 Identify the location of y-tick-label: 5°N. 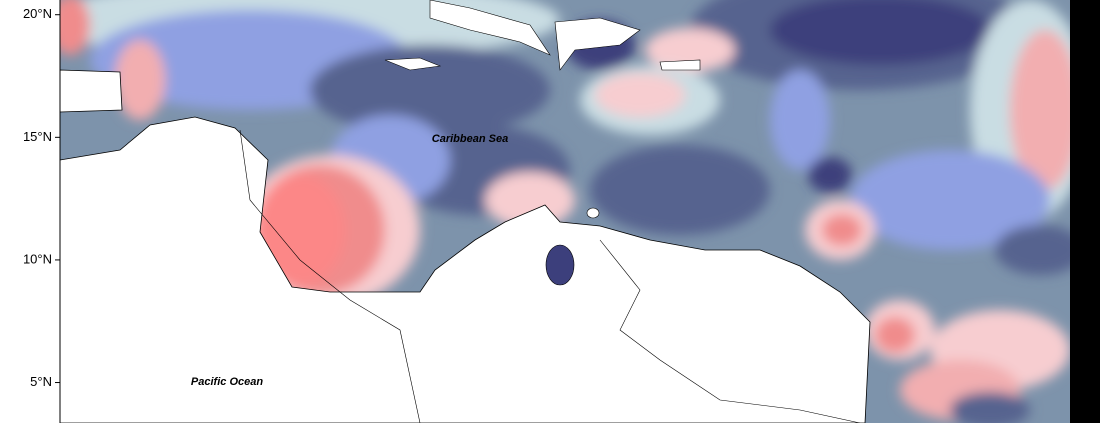
(41, 381).